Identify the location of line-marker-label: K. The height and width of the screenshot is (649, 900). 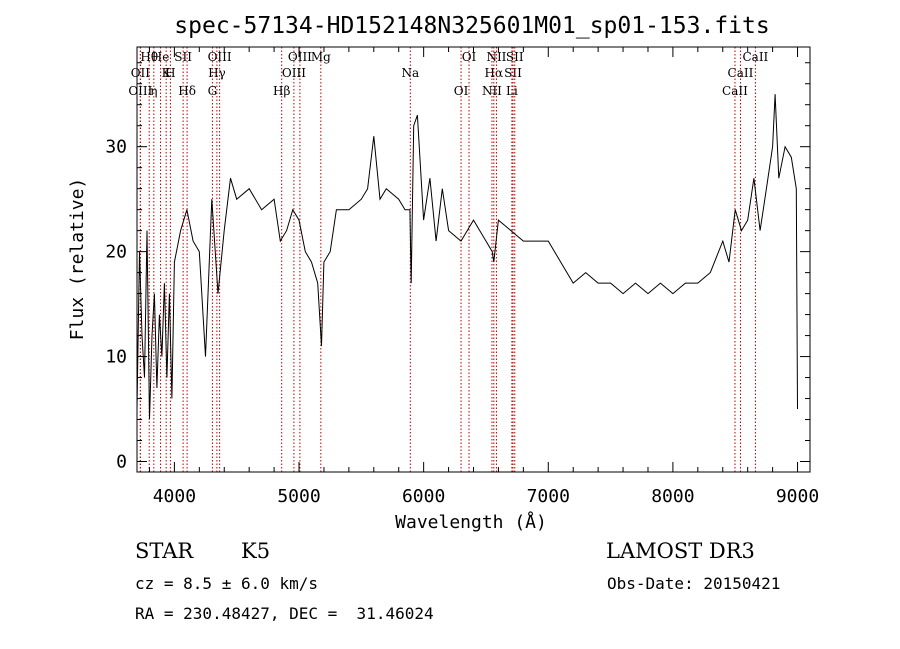
(167, 73).